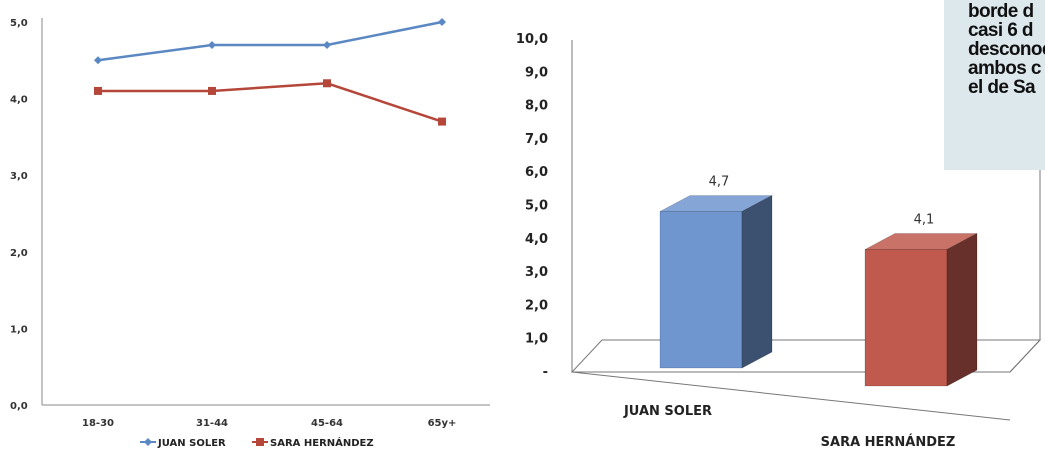 The height and width of the screenshot is (451, 1045). I want to click on line-chart-x-tick-label: 31-44, so click(212, 423).